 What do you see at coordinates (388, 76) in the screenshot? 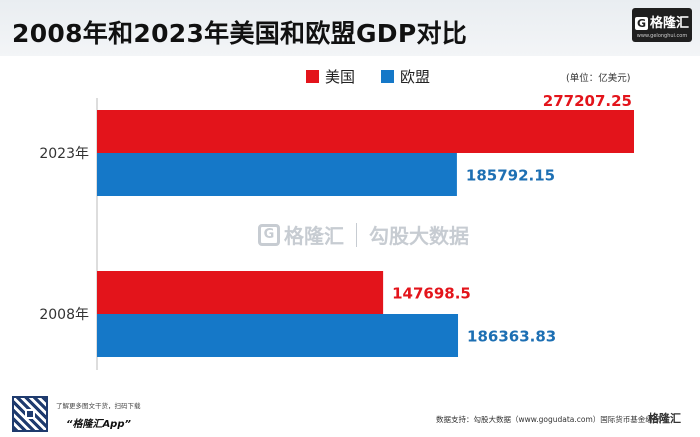
I see `legend-swatch-eu` at bounding box center [388, 76].